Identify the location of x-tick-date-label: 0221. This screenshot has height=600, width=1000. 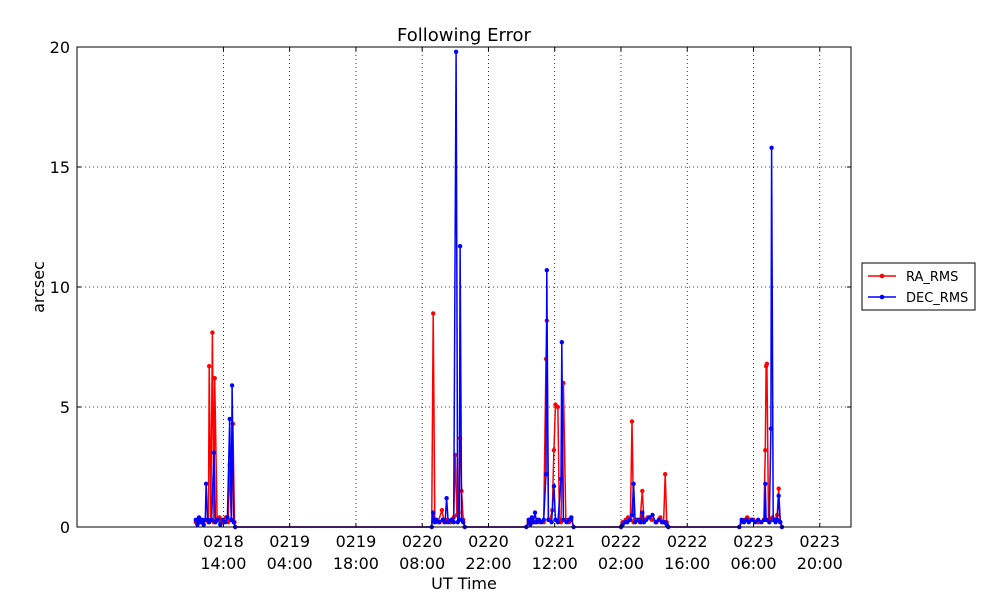
(554, 541).